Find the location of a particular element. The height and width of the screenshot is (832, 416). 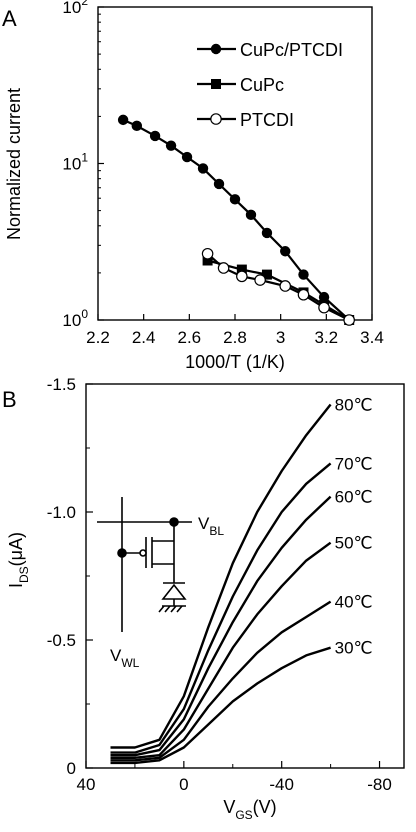

panel-b-y-tick-label: -1.5 is located at coordinates (61, 384).